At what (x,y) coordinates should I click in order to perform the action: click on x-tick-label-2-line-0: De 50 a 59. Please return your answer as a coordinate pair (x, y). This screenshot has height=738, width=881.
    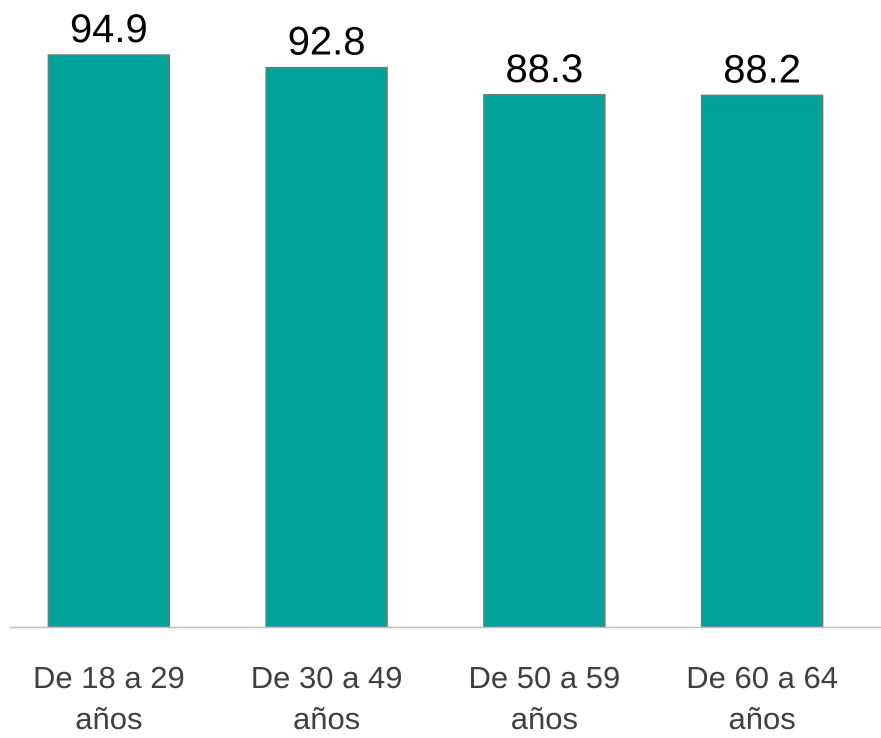
    Looking at the image, I should click on (545, 677).